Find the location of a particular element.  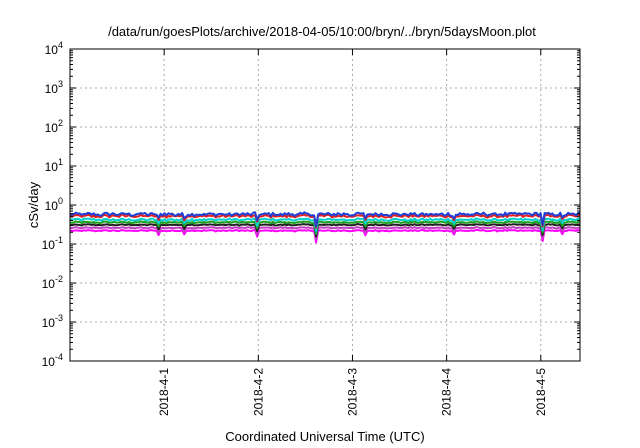

y-tick-label: 10³ is located at coordinates (54, 87).